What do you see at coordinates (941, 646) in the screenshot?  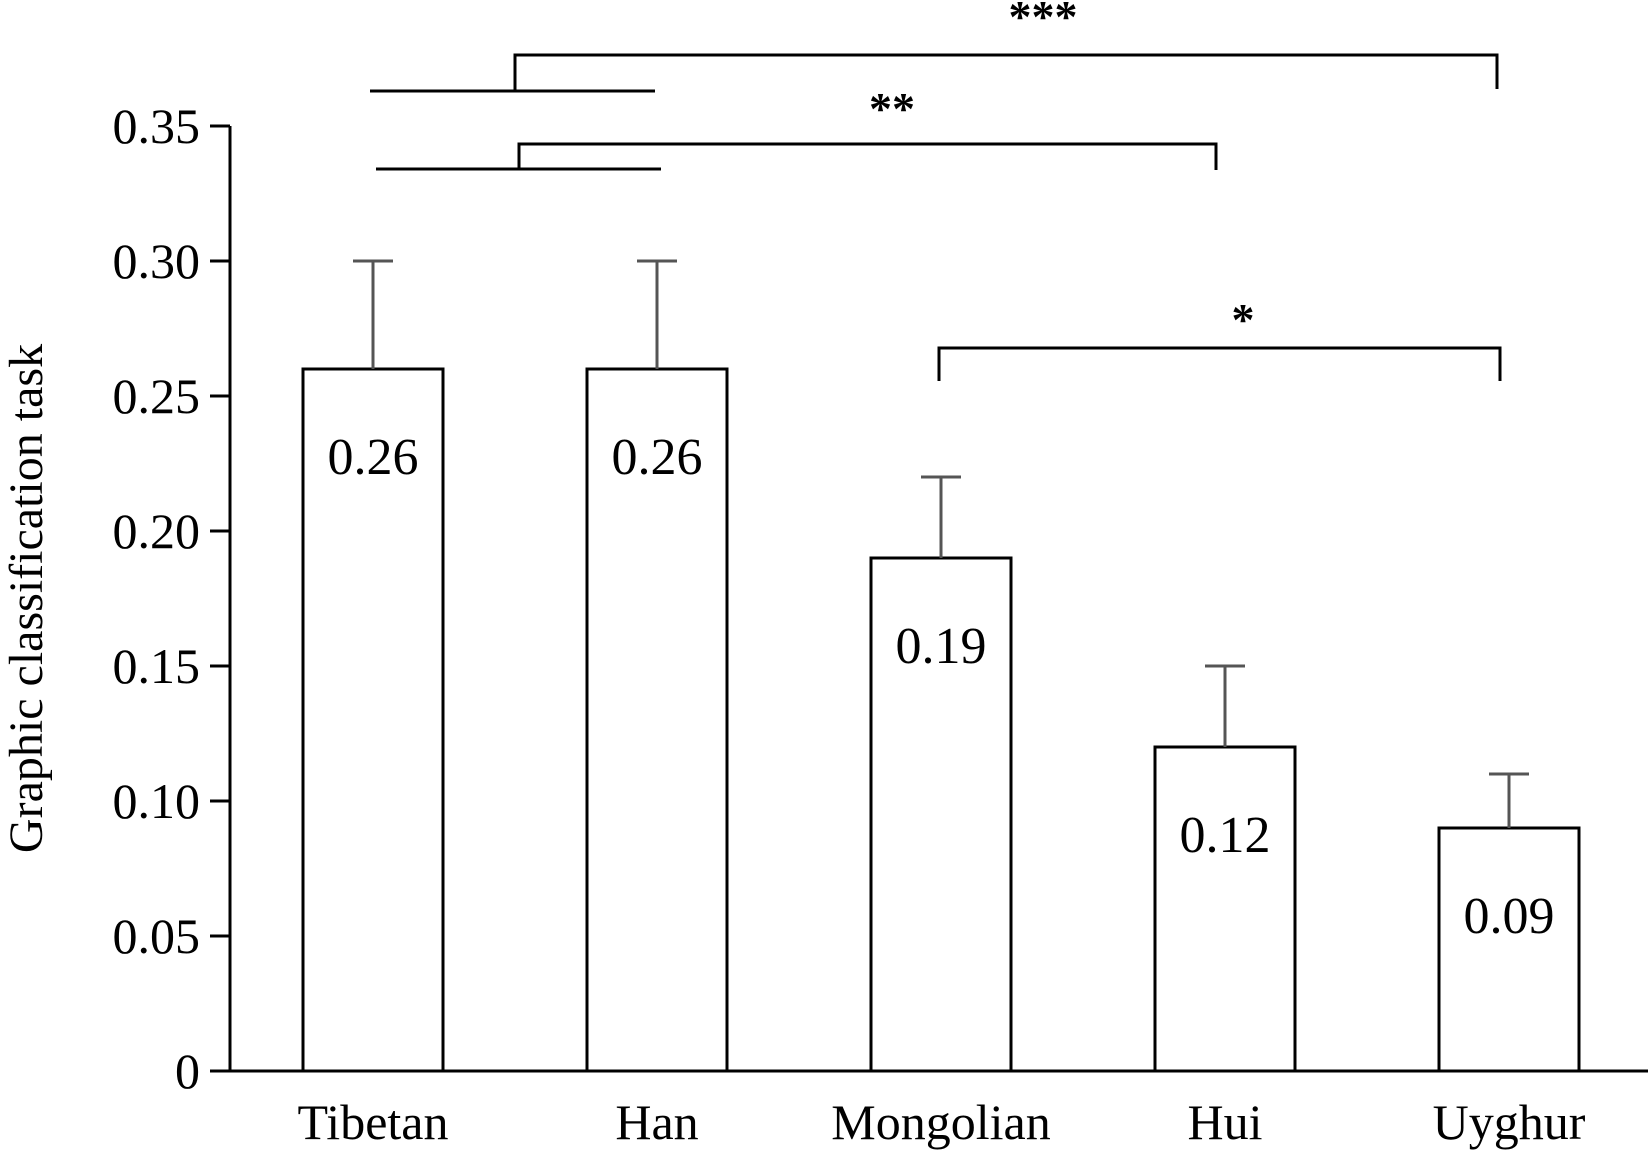 I see `data-label: 0.19` at bounding box center [941, 646].